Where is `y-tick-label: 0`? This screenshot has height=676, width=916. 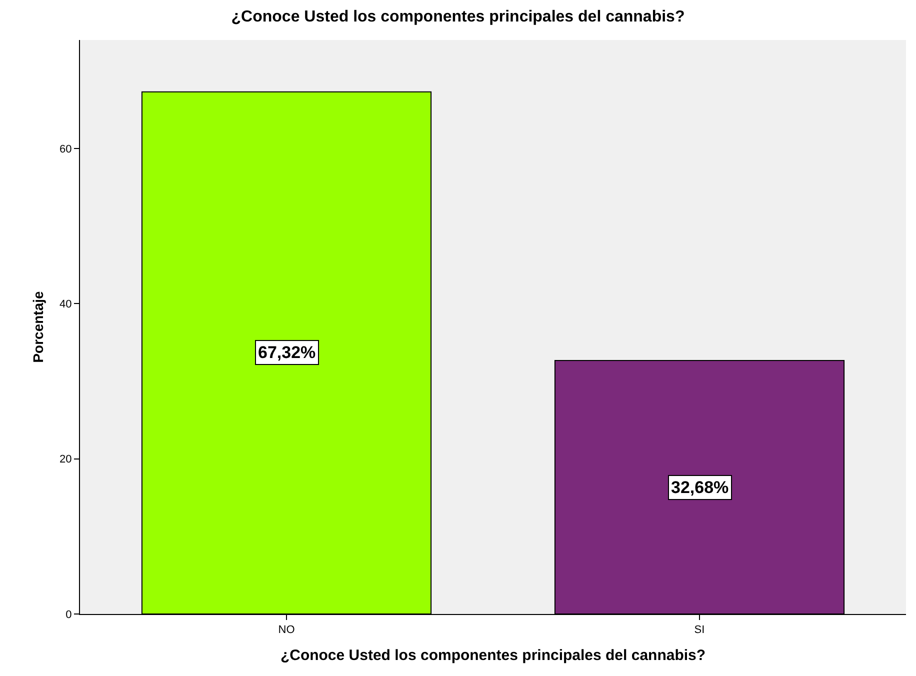 y-tick-label: 0 is located at coordinates (69, 614).